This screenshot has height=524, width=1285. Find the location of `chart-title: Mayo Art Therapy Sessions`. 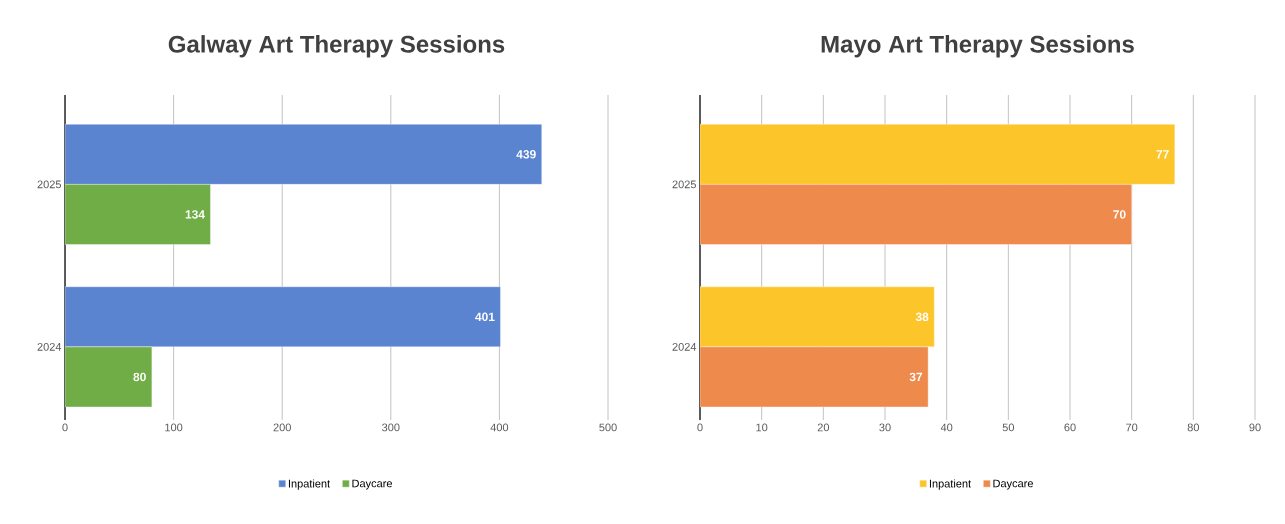

chart-title: Mayo Art Therapy Sessions is located at coordinates (977, 46).